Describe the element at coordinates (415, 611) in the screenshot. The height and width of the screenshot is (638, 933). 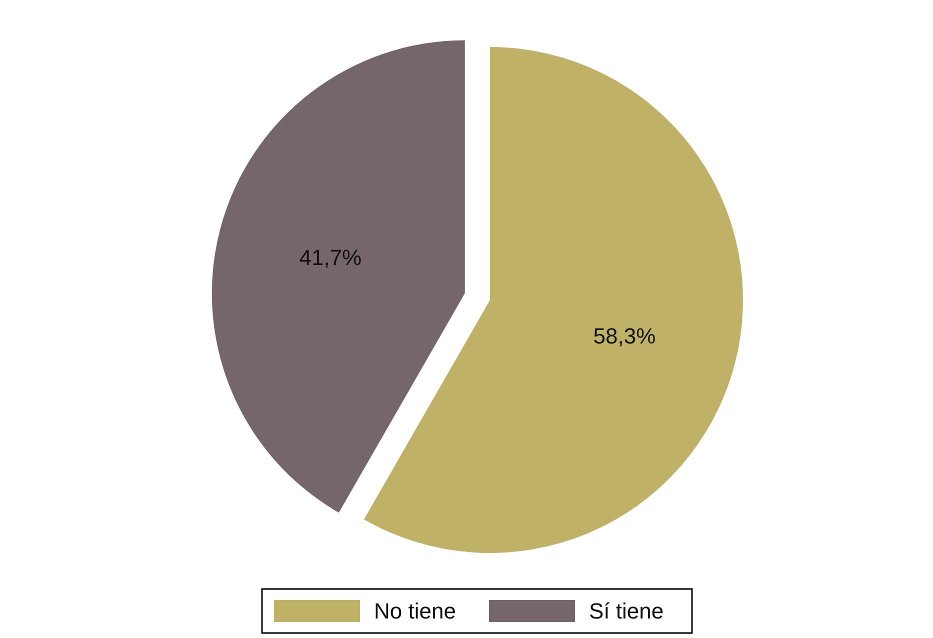
I see `legend-label: No tiene` at that location.